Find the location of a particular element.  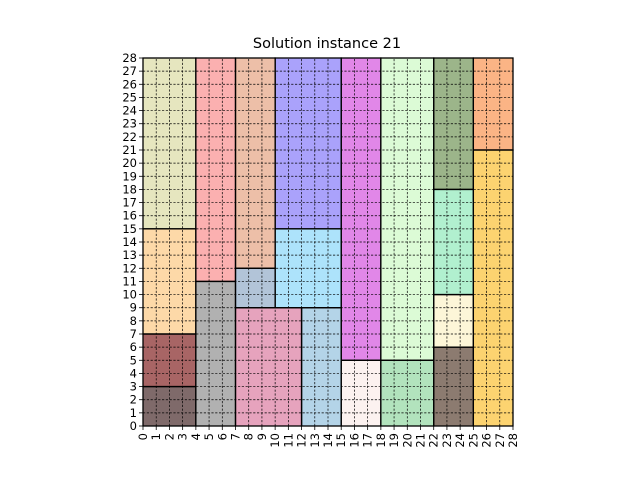

y-tick-label: 6 is located at coordinates (133, 347).